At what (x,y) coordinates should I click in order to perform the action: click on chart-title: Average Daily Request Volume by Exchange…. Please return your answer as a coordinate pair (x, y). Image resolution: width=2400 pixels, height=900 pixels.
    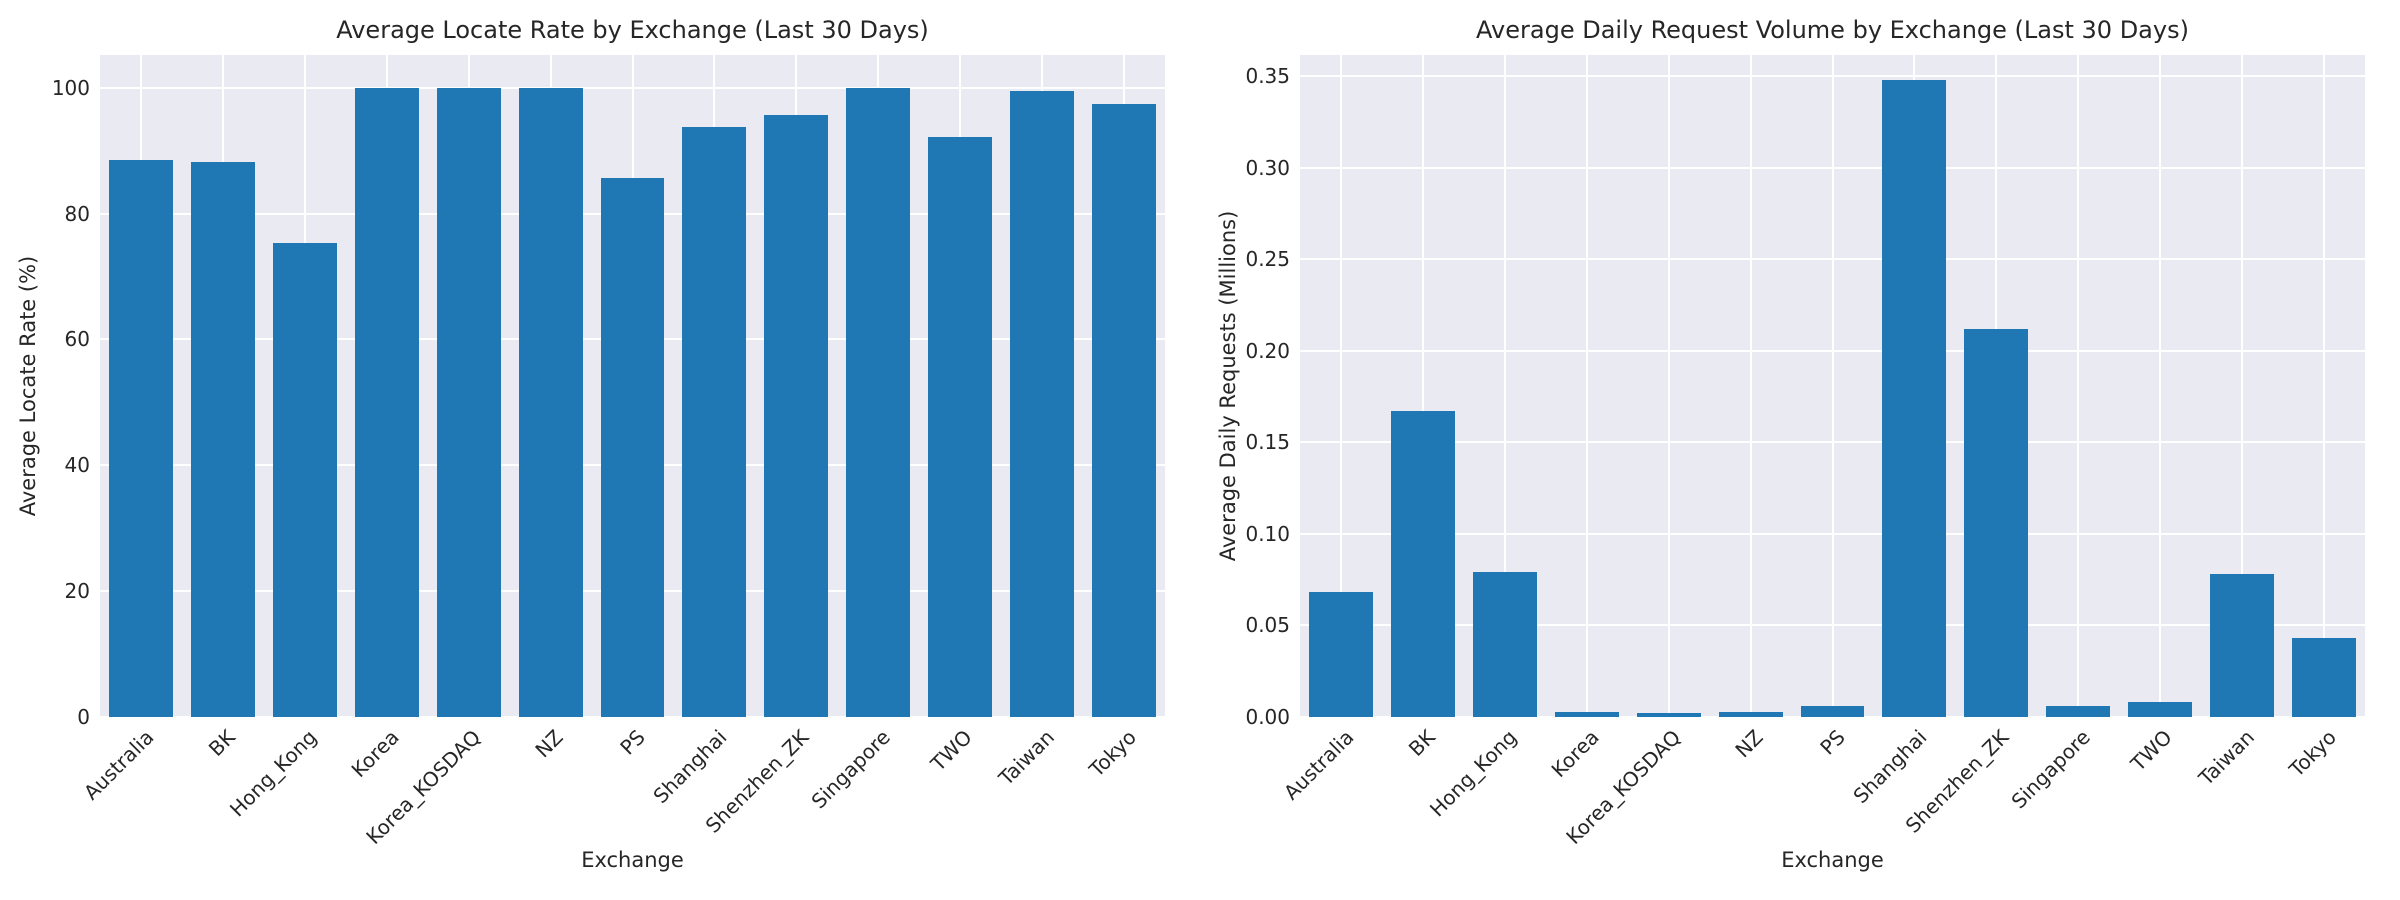
    Looking at the image, I should click on (1832, 30).